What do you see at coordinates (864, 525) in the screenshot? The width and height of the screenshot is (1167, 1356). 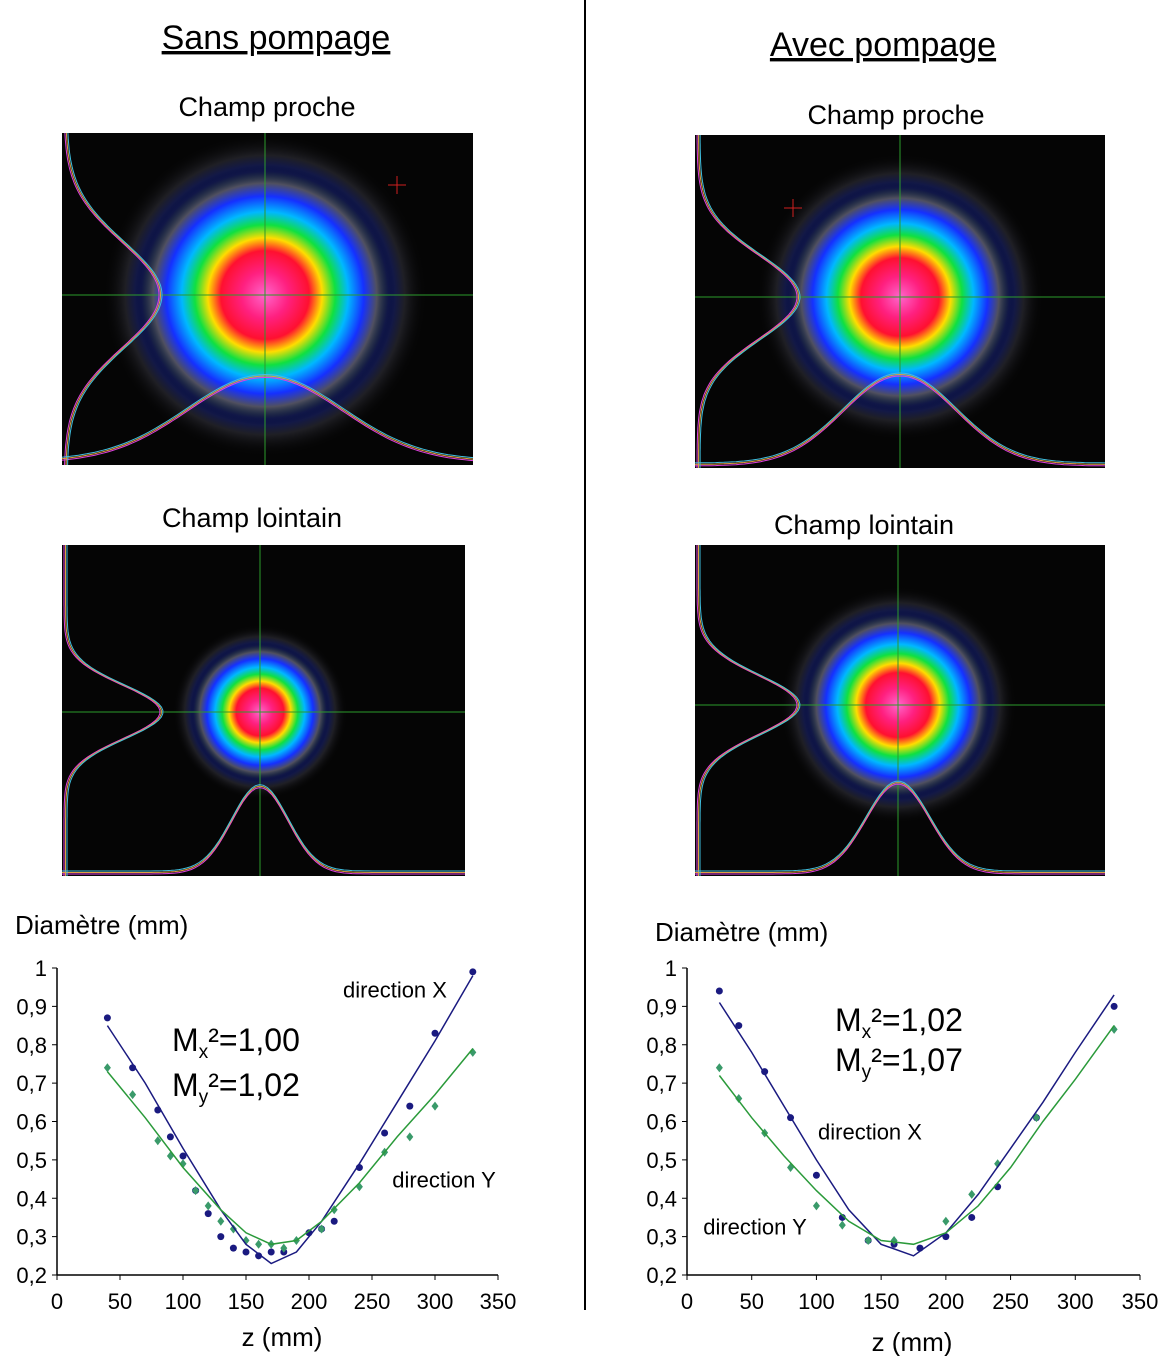 I see `far-field-label: Champ lointain` at bounding box center [864, 525].